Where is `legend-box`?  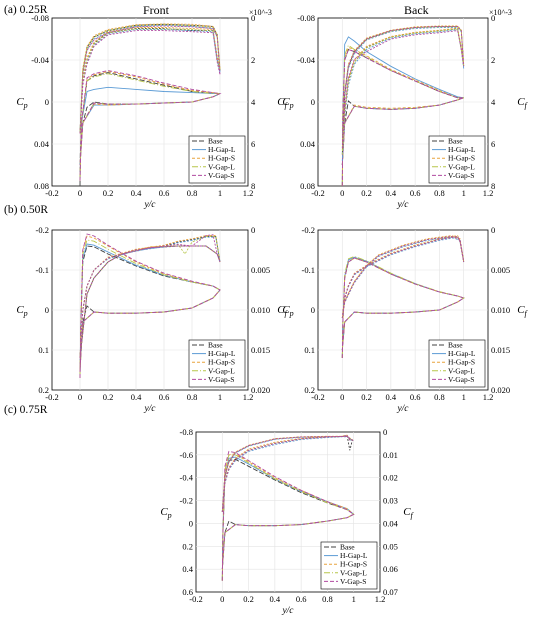 legend-box is located at coordinates (217, 363).